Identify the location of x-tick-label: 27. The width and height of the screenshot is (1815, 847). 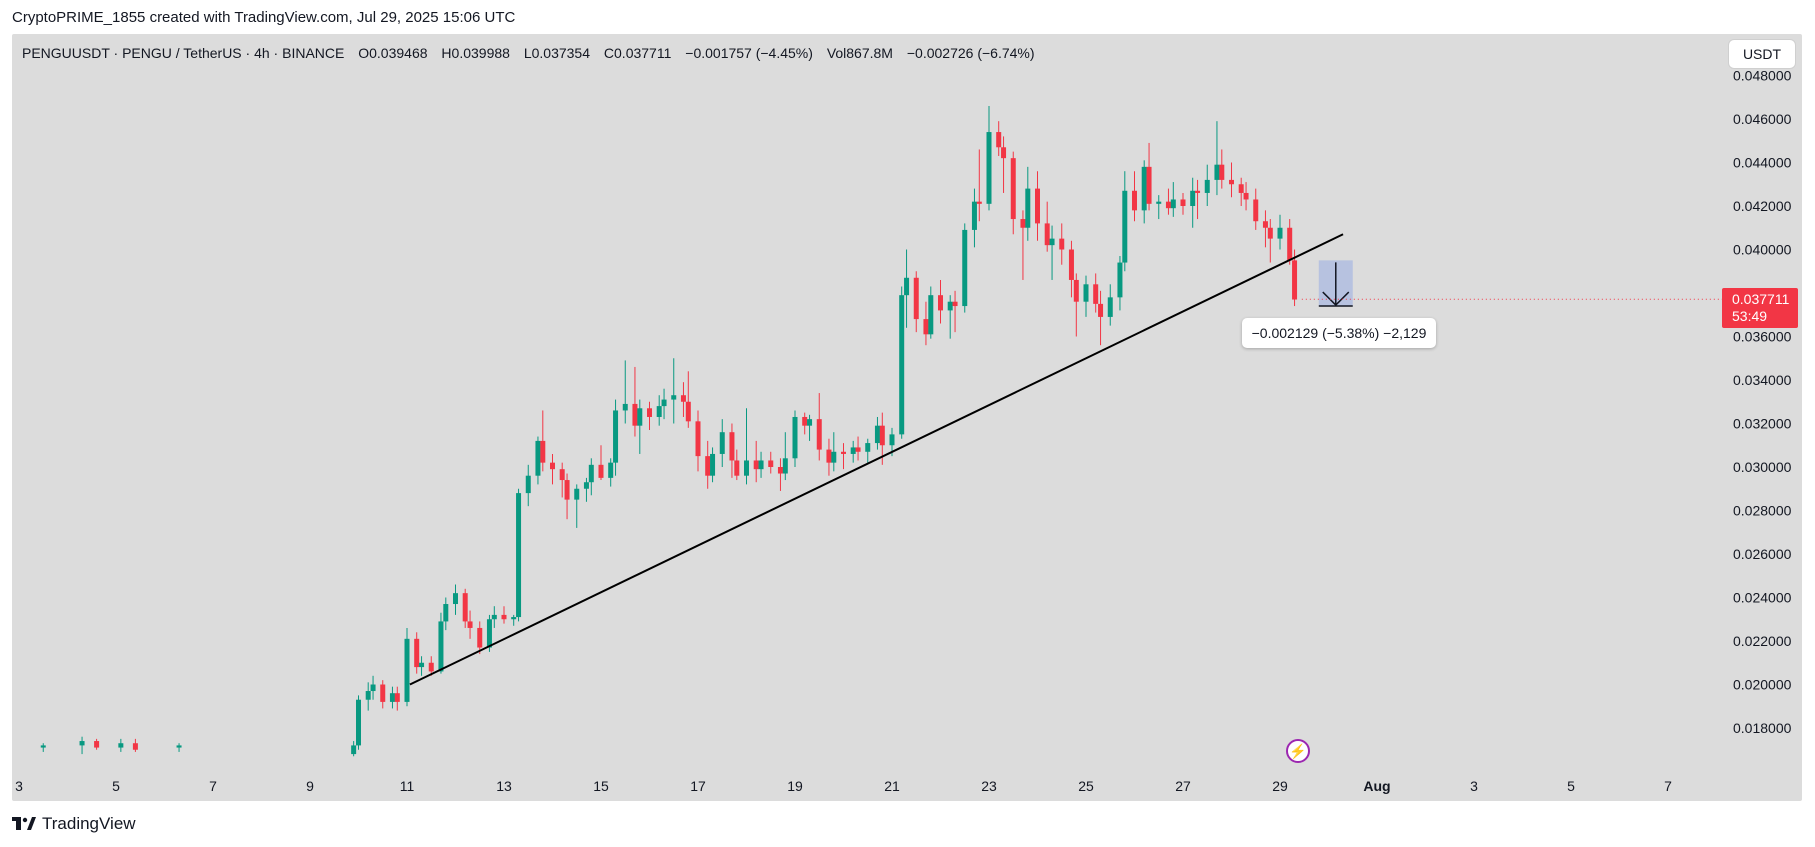
(1183, 786).